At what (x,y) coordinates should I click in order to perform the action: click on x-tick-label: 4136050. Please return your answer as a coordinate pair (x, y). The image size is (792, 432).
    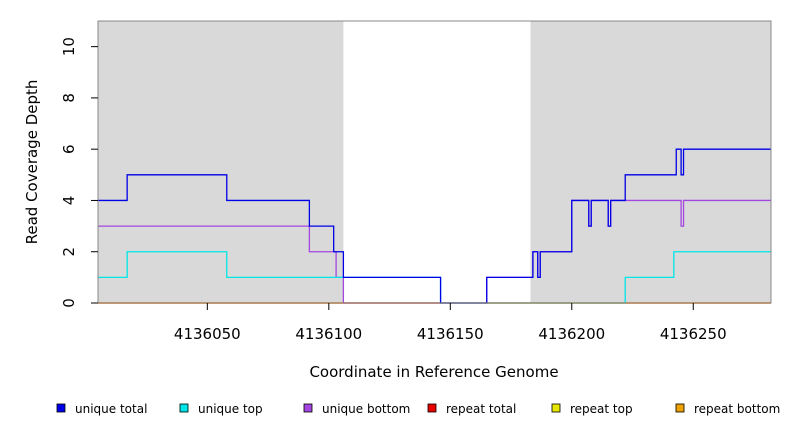
    Looking at the image, I should click on (207, 334).